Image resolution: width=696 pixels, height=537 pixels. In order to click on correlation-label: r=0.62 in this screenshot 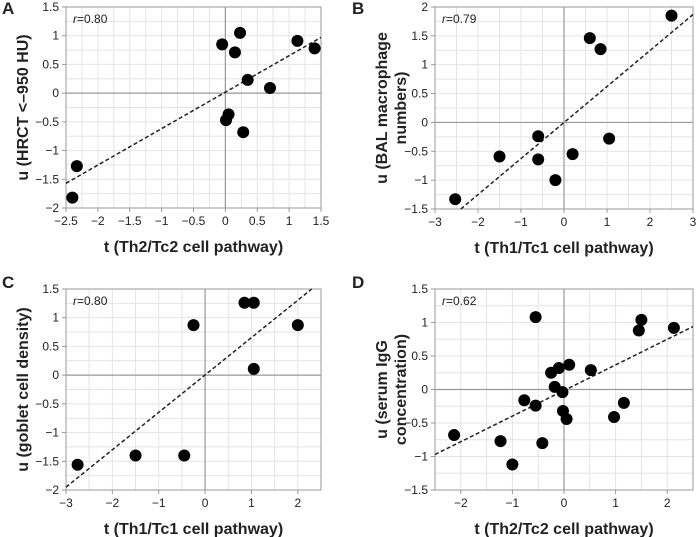, I will do `click(459, 301)`.